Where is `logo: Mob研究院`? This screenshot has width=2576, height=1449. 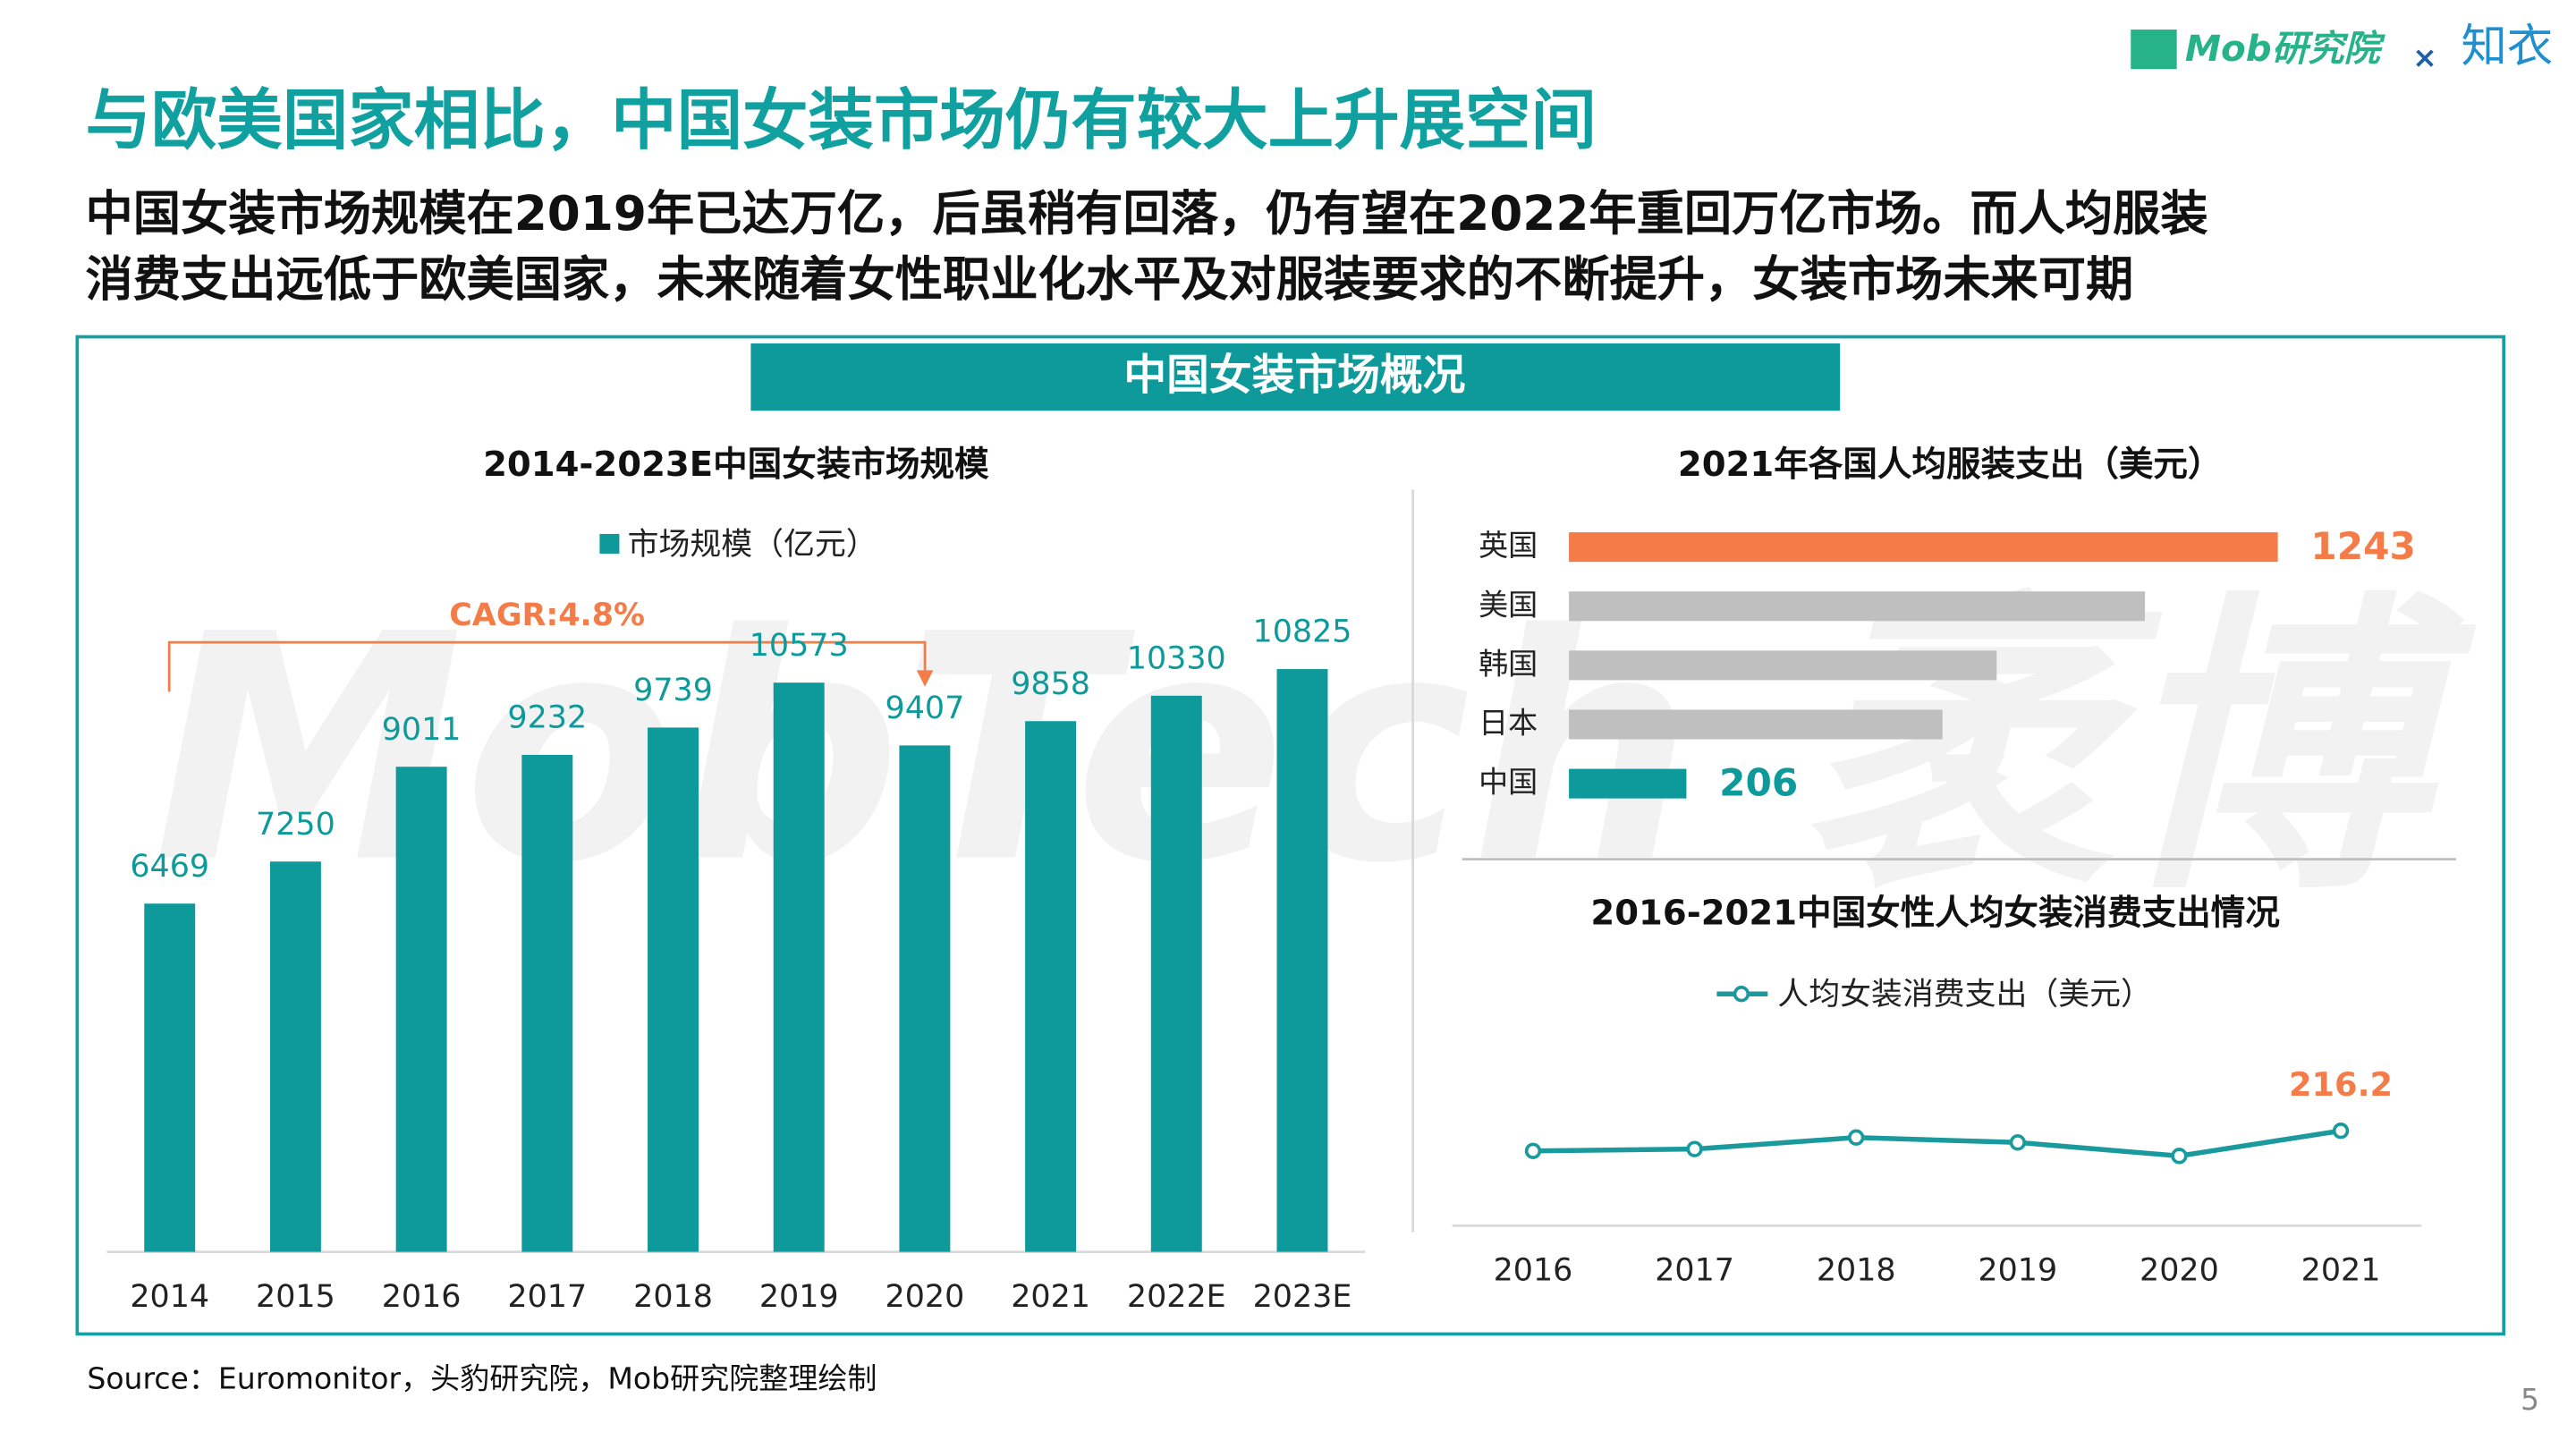
logo: Mob研究院 is located at coordinates (2285, 48).